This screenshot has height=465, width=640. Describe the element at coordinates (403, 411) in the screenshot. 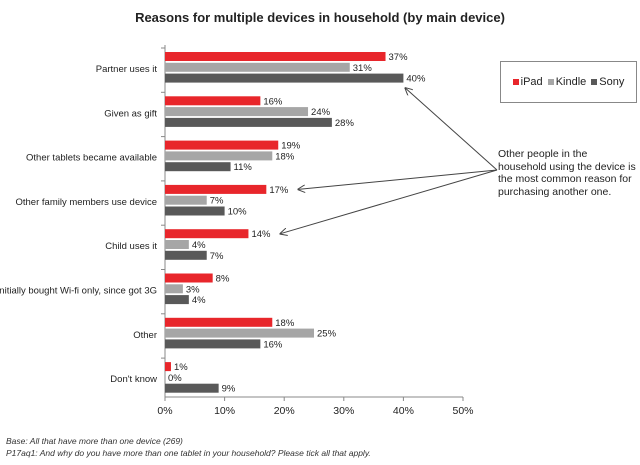

I see `x-tick-label: 40%` at that location.